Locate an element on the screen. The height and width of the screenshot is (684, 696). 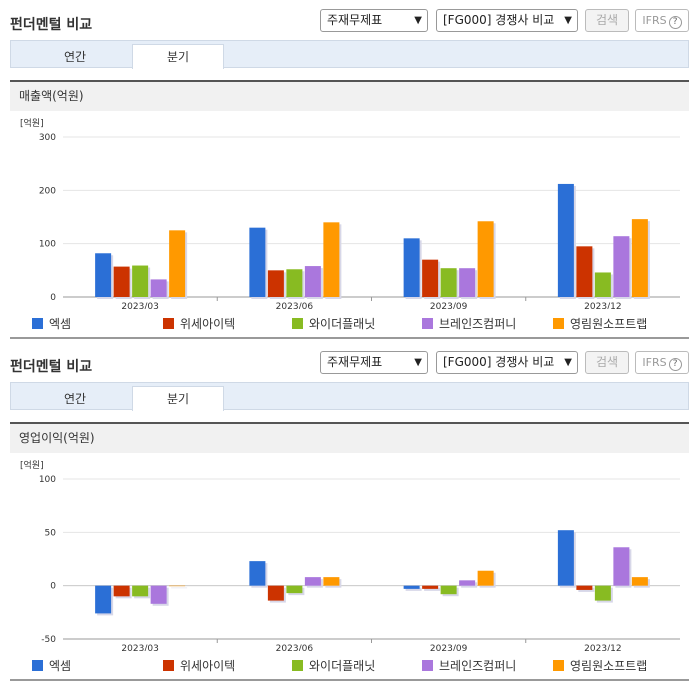
legend-label: 와이더플래닛 is located at coordinates (342, 666).